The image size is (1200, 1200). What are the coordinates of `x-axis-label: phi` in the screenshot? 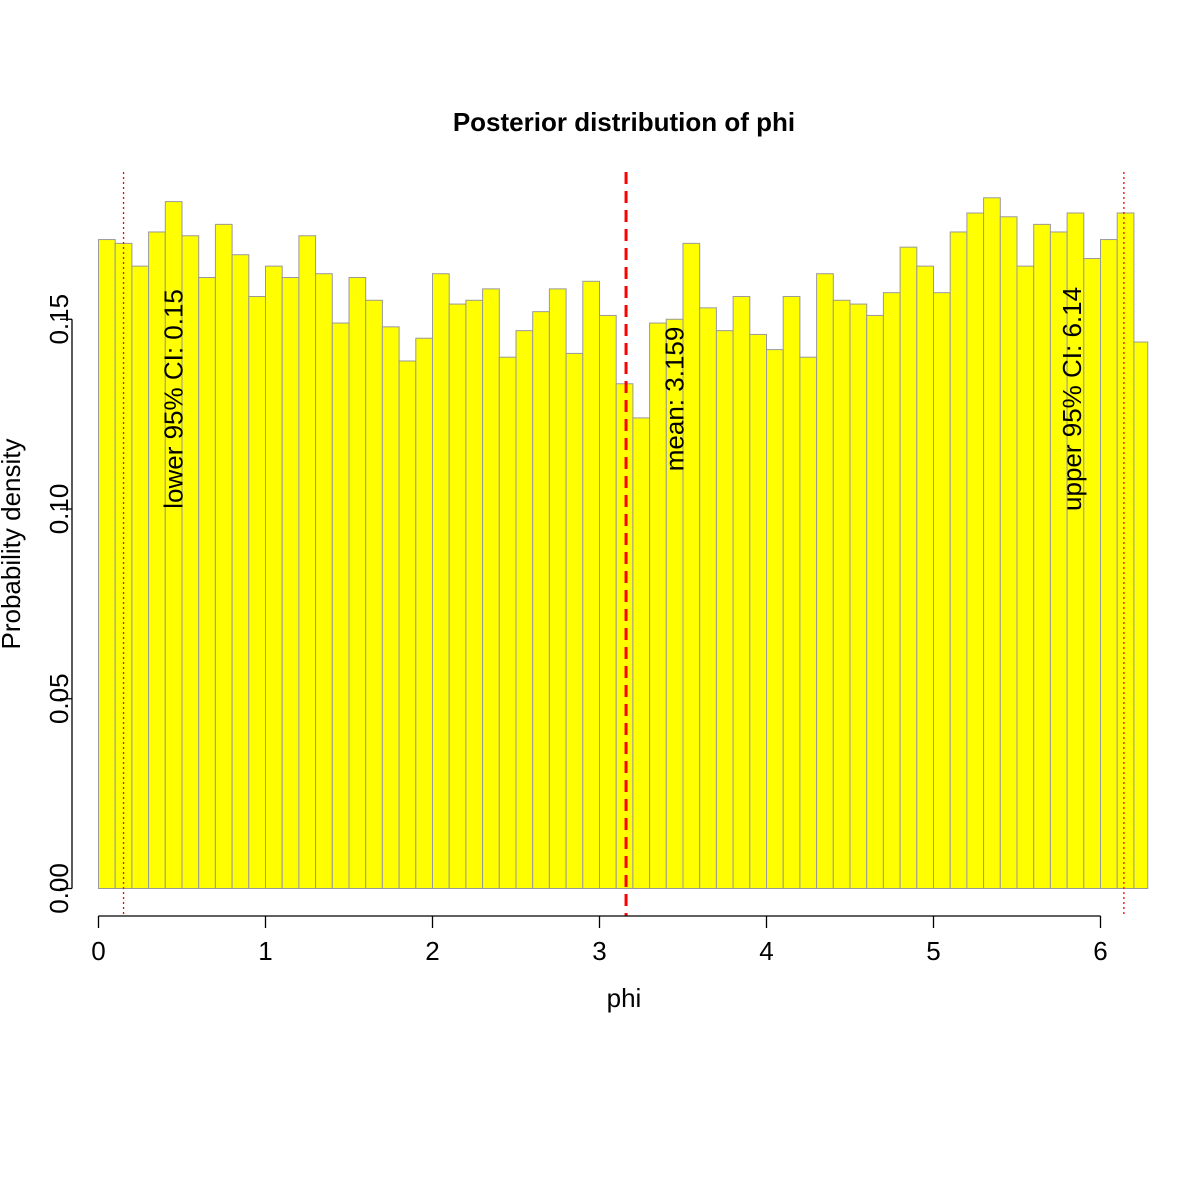 It's located at (624, 998).